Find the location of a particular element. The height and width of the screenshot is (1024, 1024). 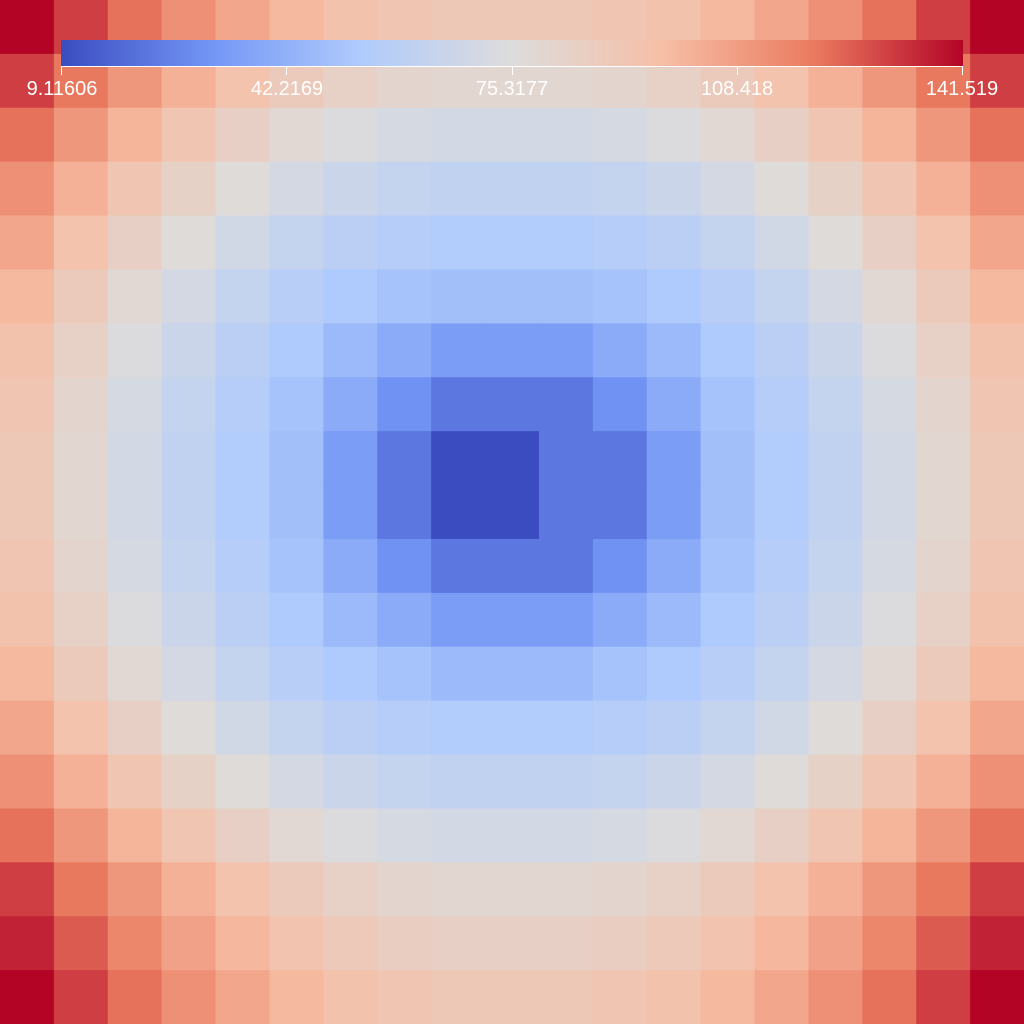

colorbar-tick-label: 108.418 is located at coordinates (737, 89).